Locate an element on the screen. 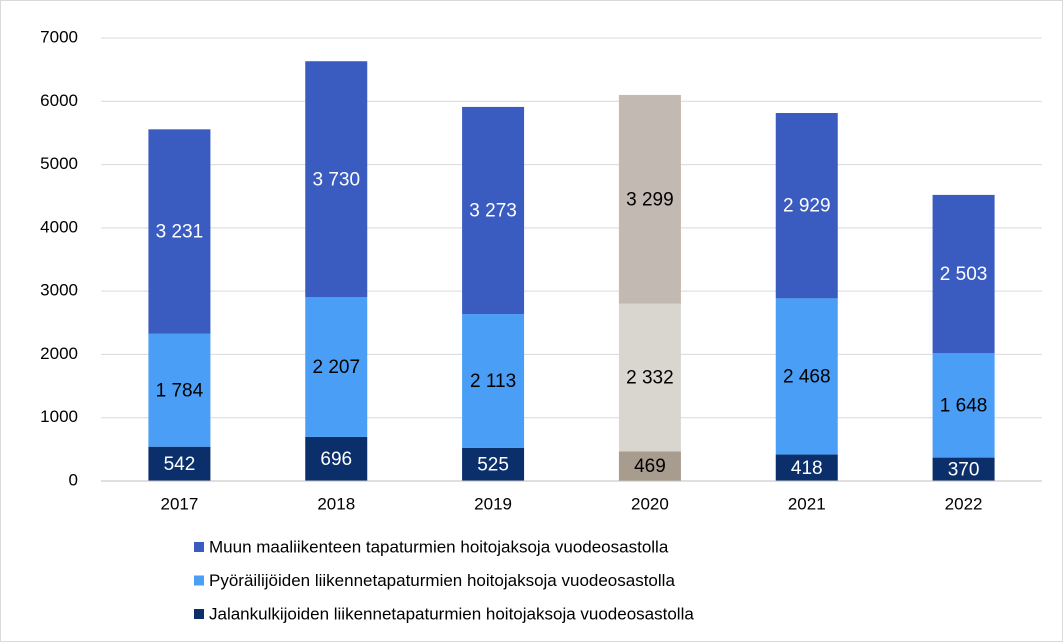  x-tick-label: 2017 is located at coordinates (180, 503).